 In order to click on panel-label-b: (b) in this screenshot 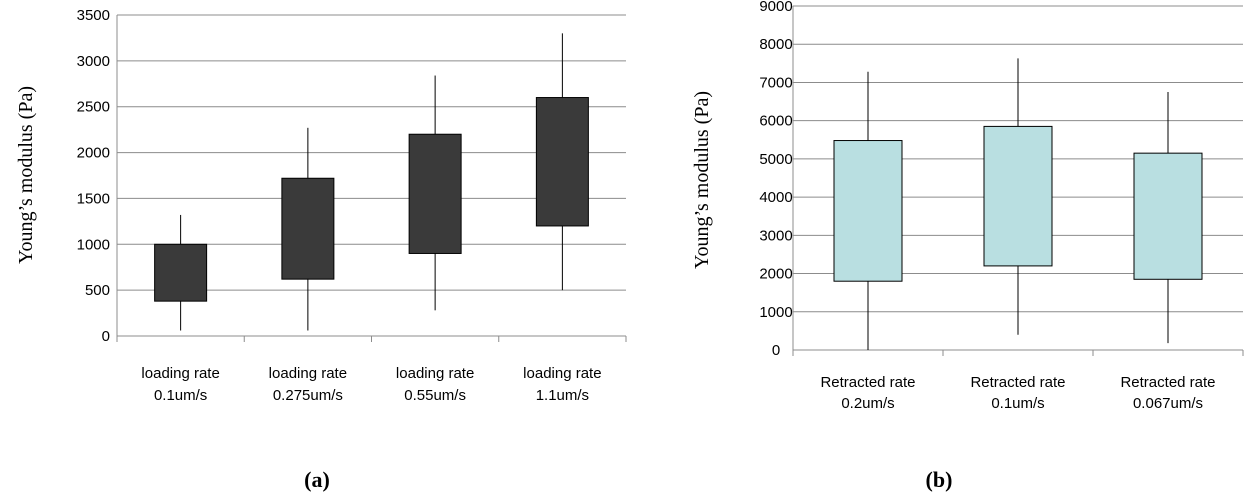, I will do `click(939, 479)`.